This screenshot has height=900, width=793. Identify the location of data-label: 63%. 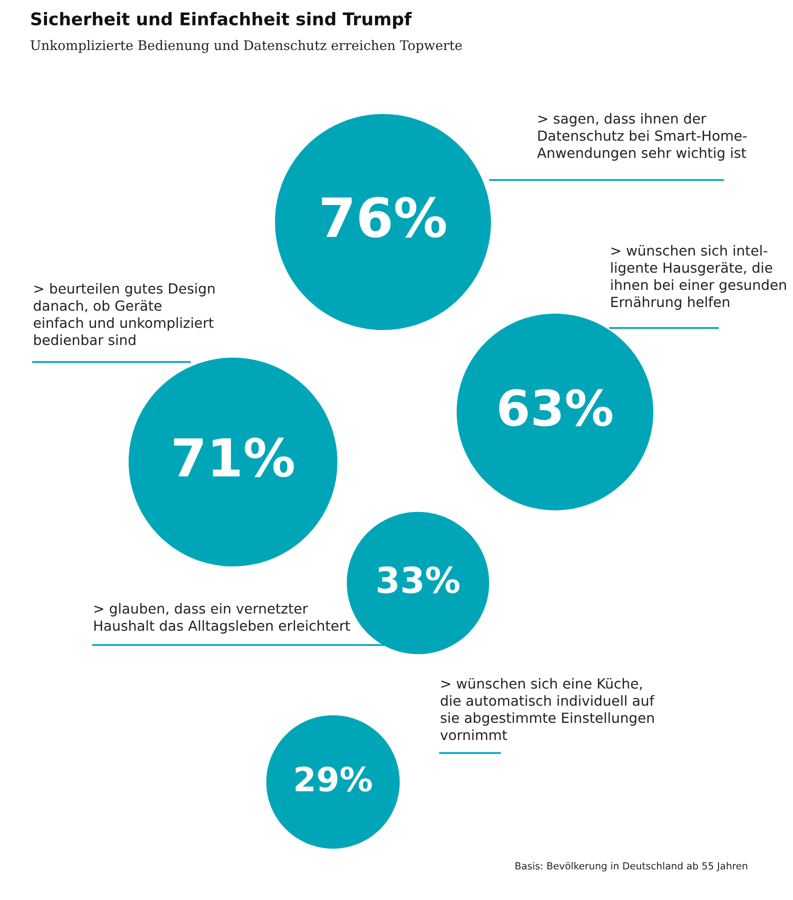
(555, 407).